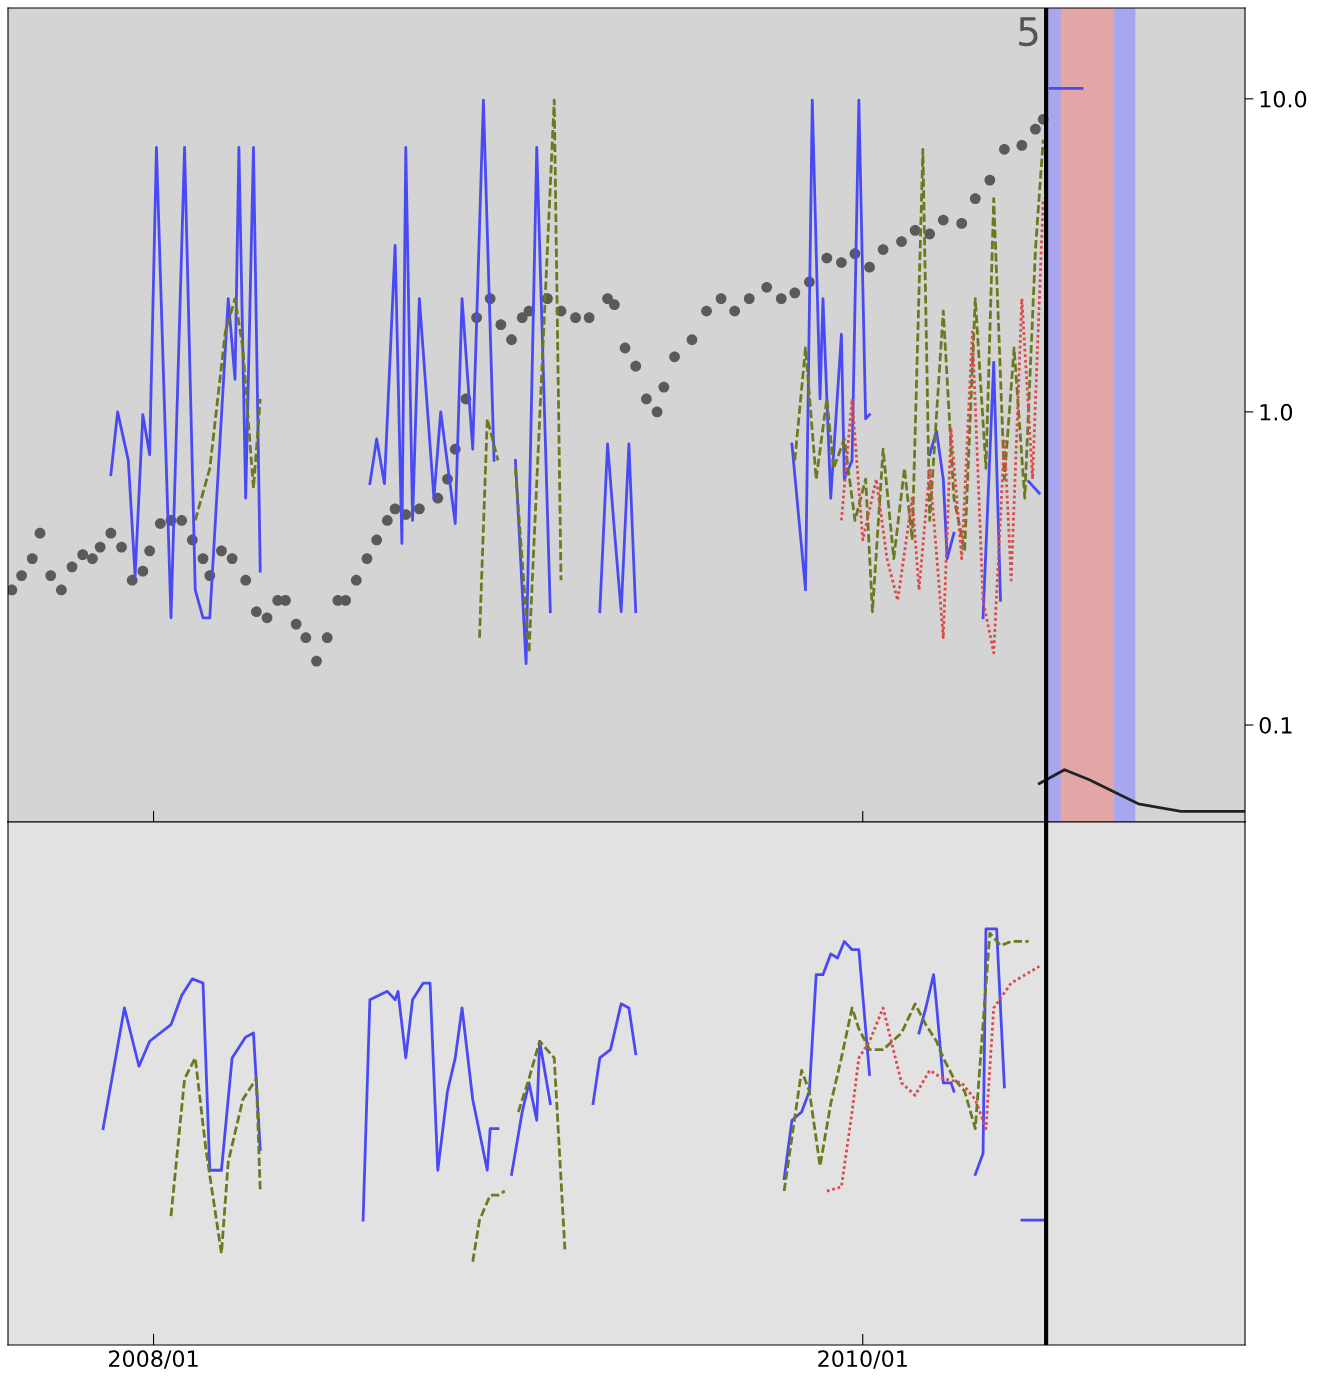  Describe the element at coordinates (1275, 725) in the screenshot. I see `y-tick-label: 0.1` at that location.